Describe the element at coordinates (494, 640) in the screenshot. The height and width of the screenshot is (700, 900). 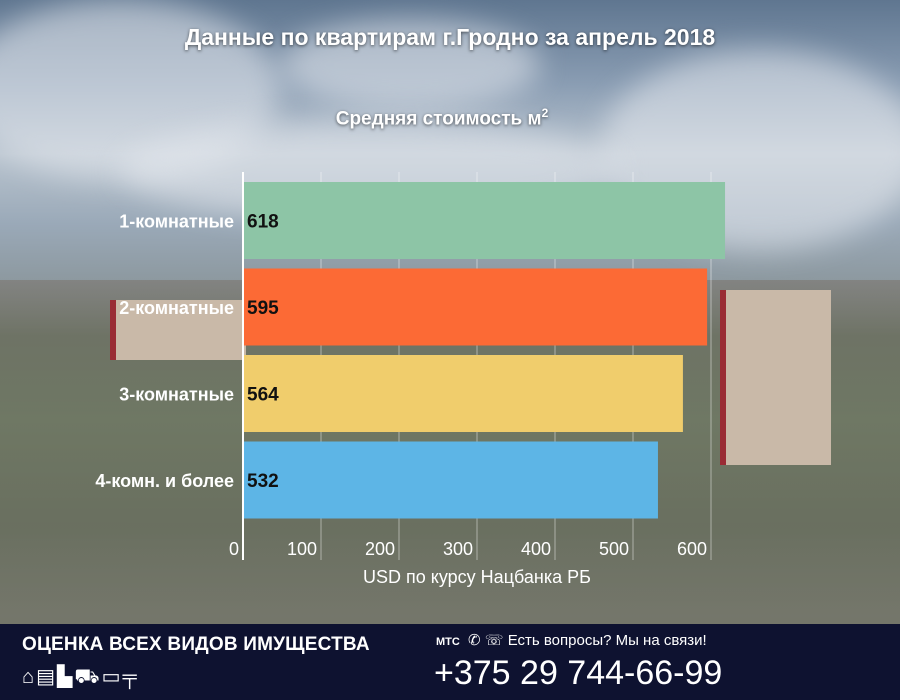
I see `viber-icon: ☏` at that location.